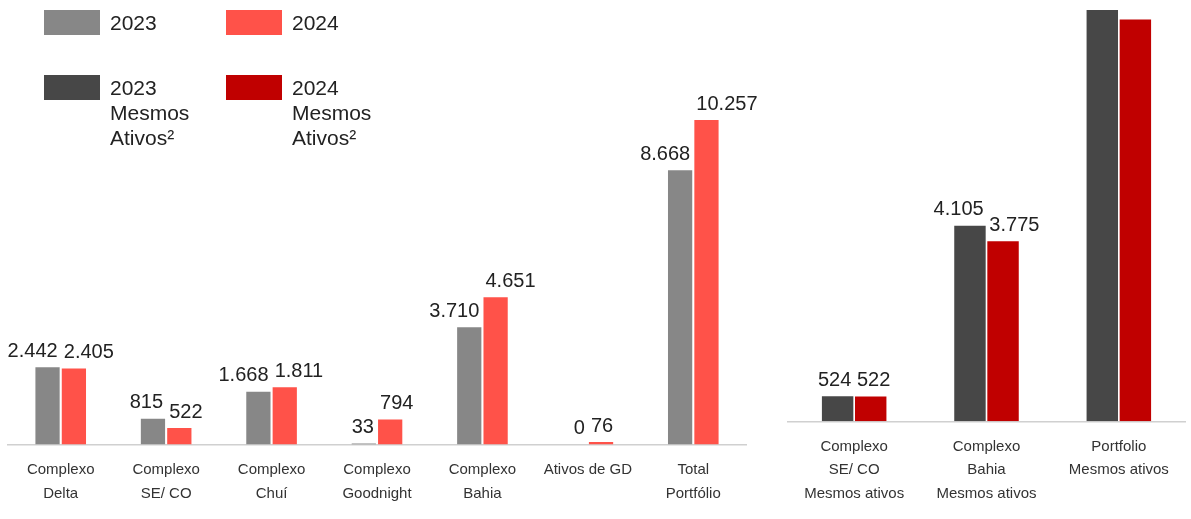  I want to click on x-tick-label: Total Portfólio, so click(693, 480).